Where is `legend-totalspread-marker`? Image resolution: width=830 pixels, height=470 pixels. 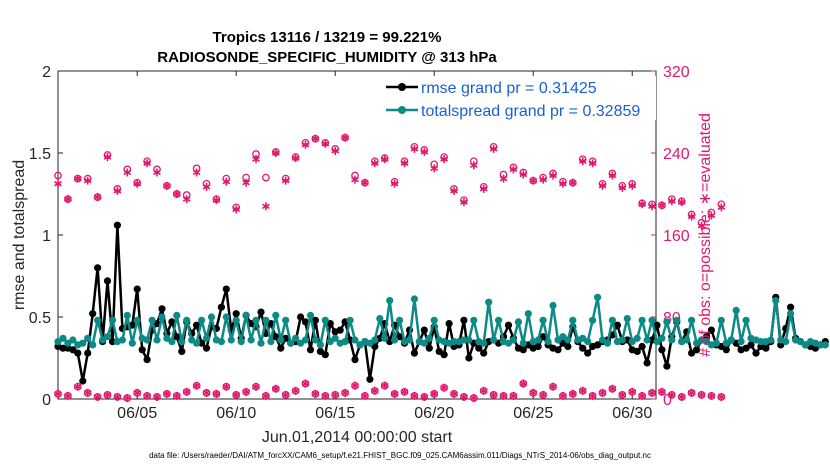 legend-totalspread-marker is located at coordinates (402, 110).